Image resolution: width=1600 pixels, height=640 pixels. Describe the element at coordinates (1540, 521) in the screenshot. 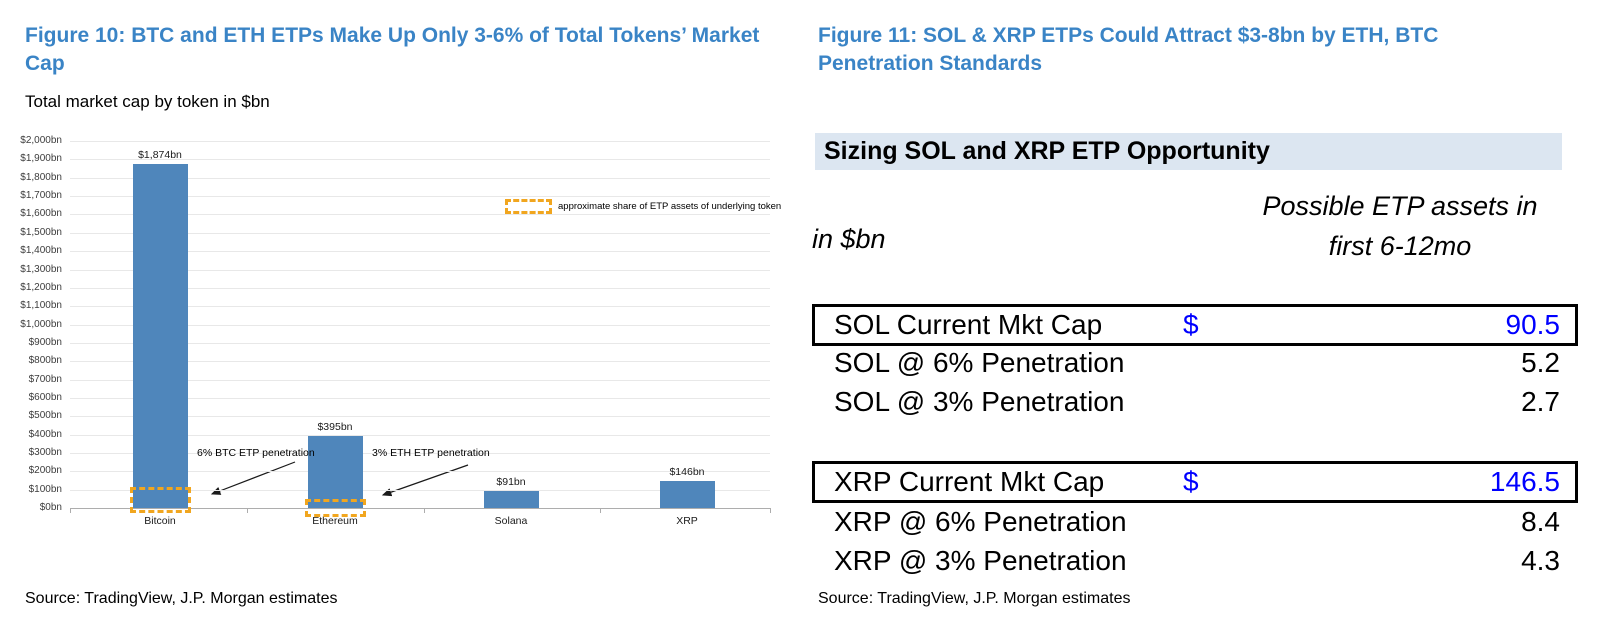

I see `row-value: 8.4` at that location.